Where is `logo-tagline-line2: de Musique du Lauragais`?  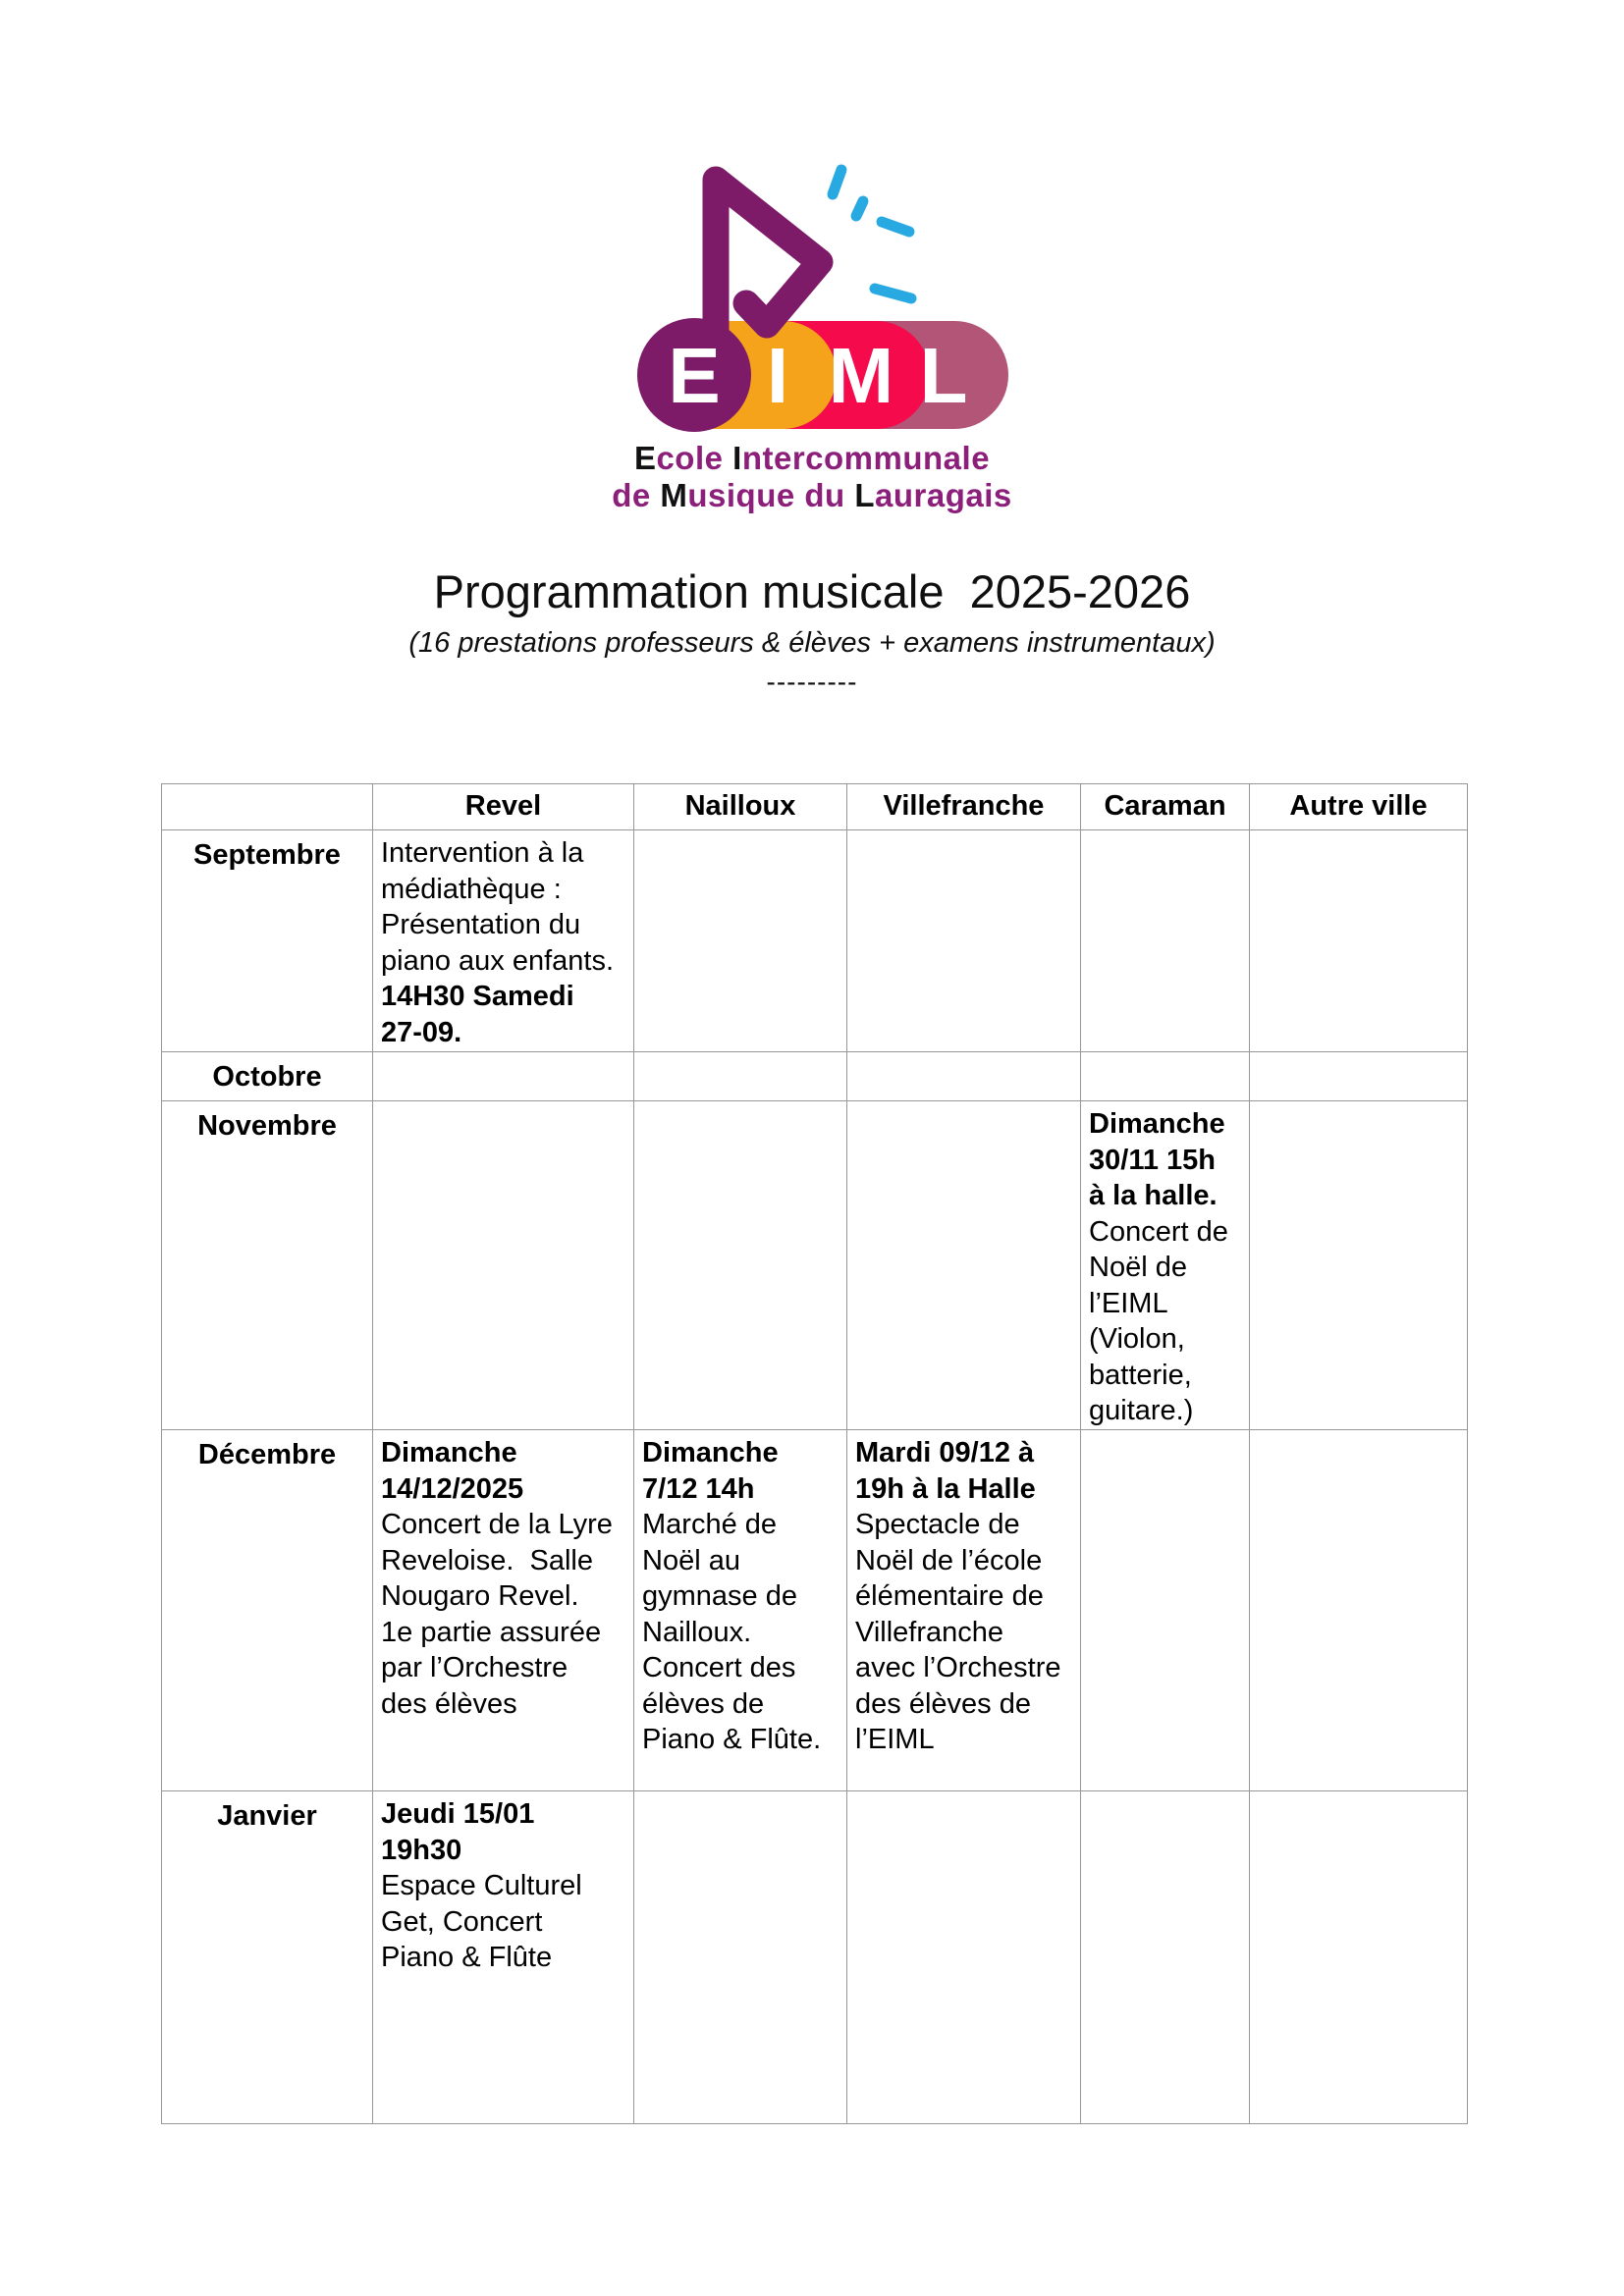
logo-tagline-line2: de Musique du Lauragais is located at coordinates (812, 496).